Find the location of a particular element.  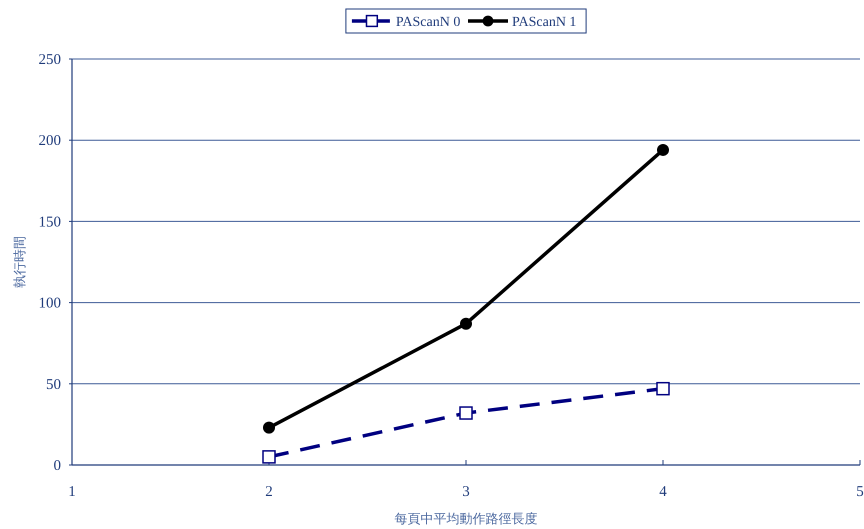

y-tick-label: 0 is located at coordinates (57, 466).